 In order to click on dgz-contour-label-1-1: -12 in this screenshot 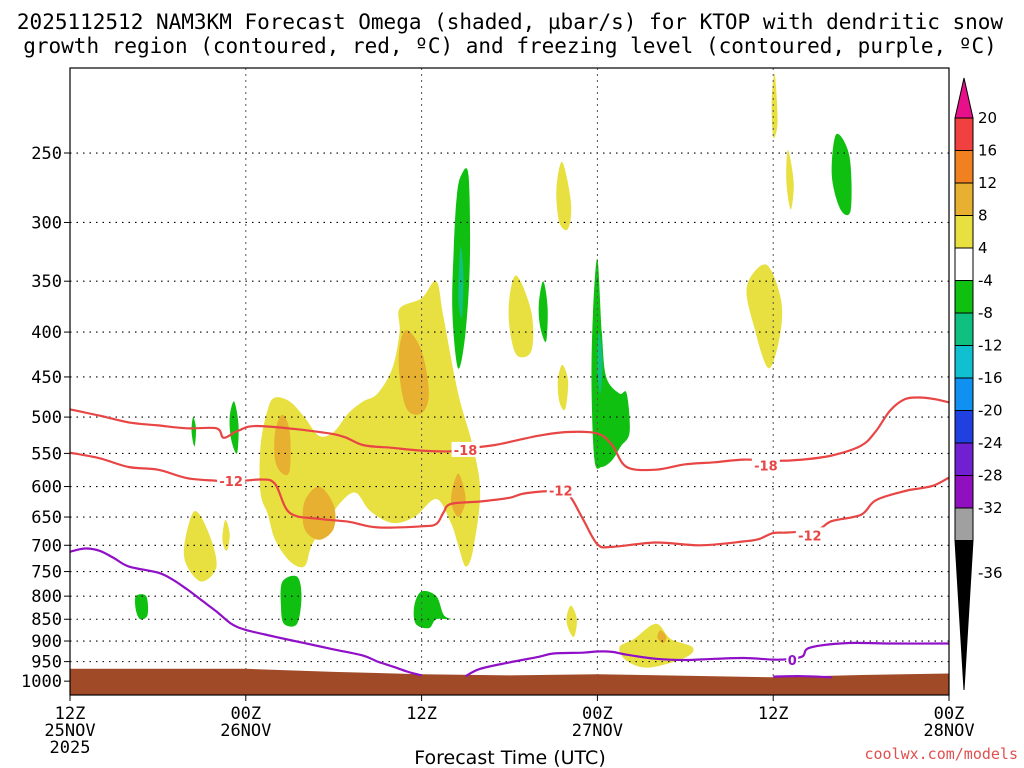, I will do `click(561, 491)`.